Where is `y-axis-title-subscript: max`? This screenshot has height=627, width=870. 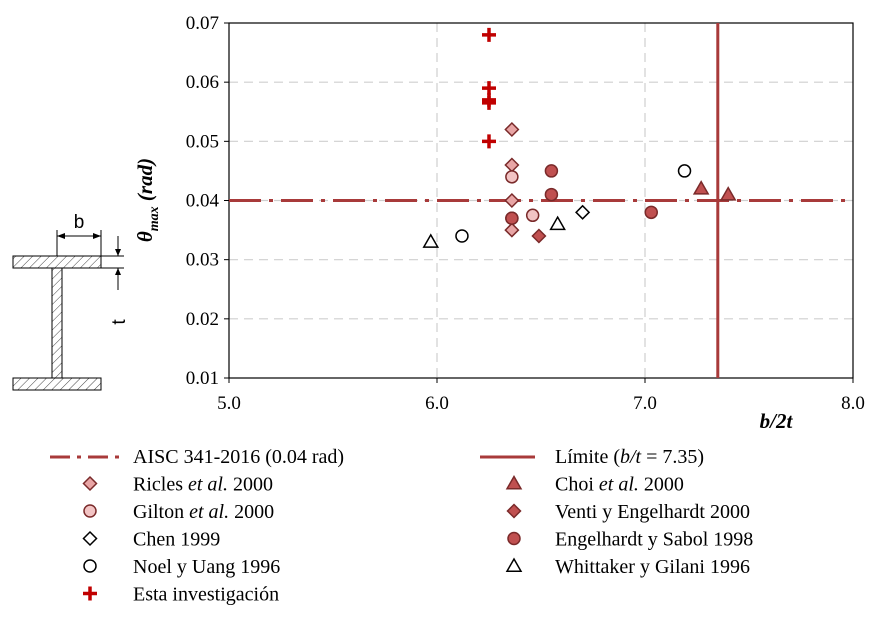 y-axis-title-subscript: max is located at coordinates (154, 218).